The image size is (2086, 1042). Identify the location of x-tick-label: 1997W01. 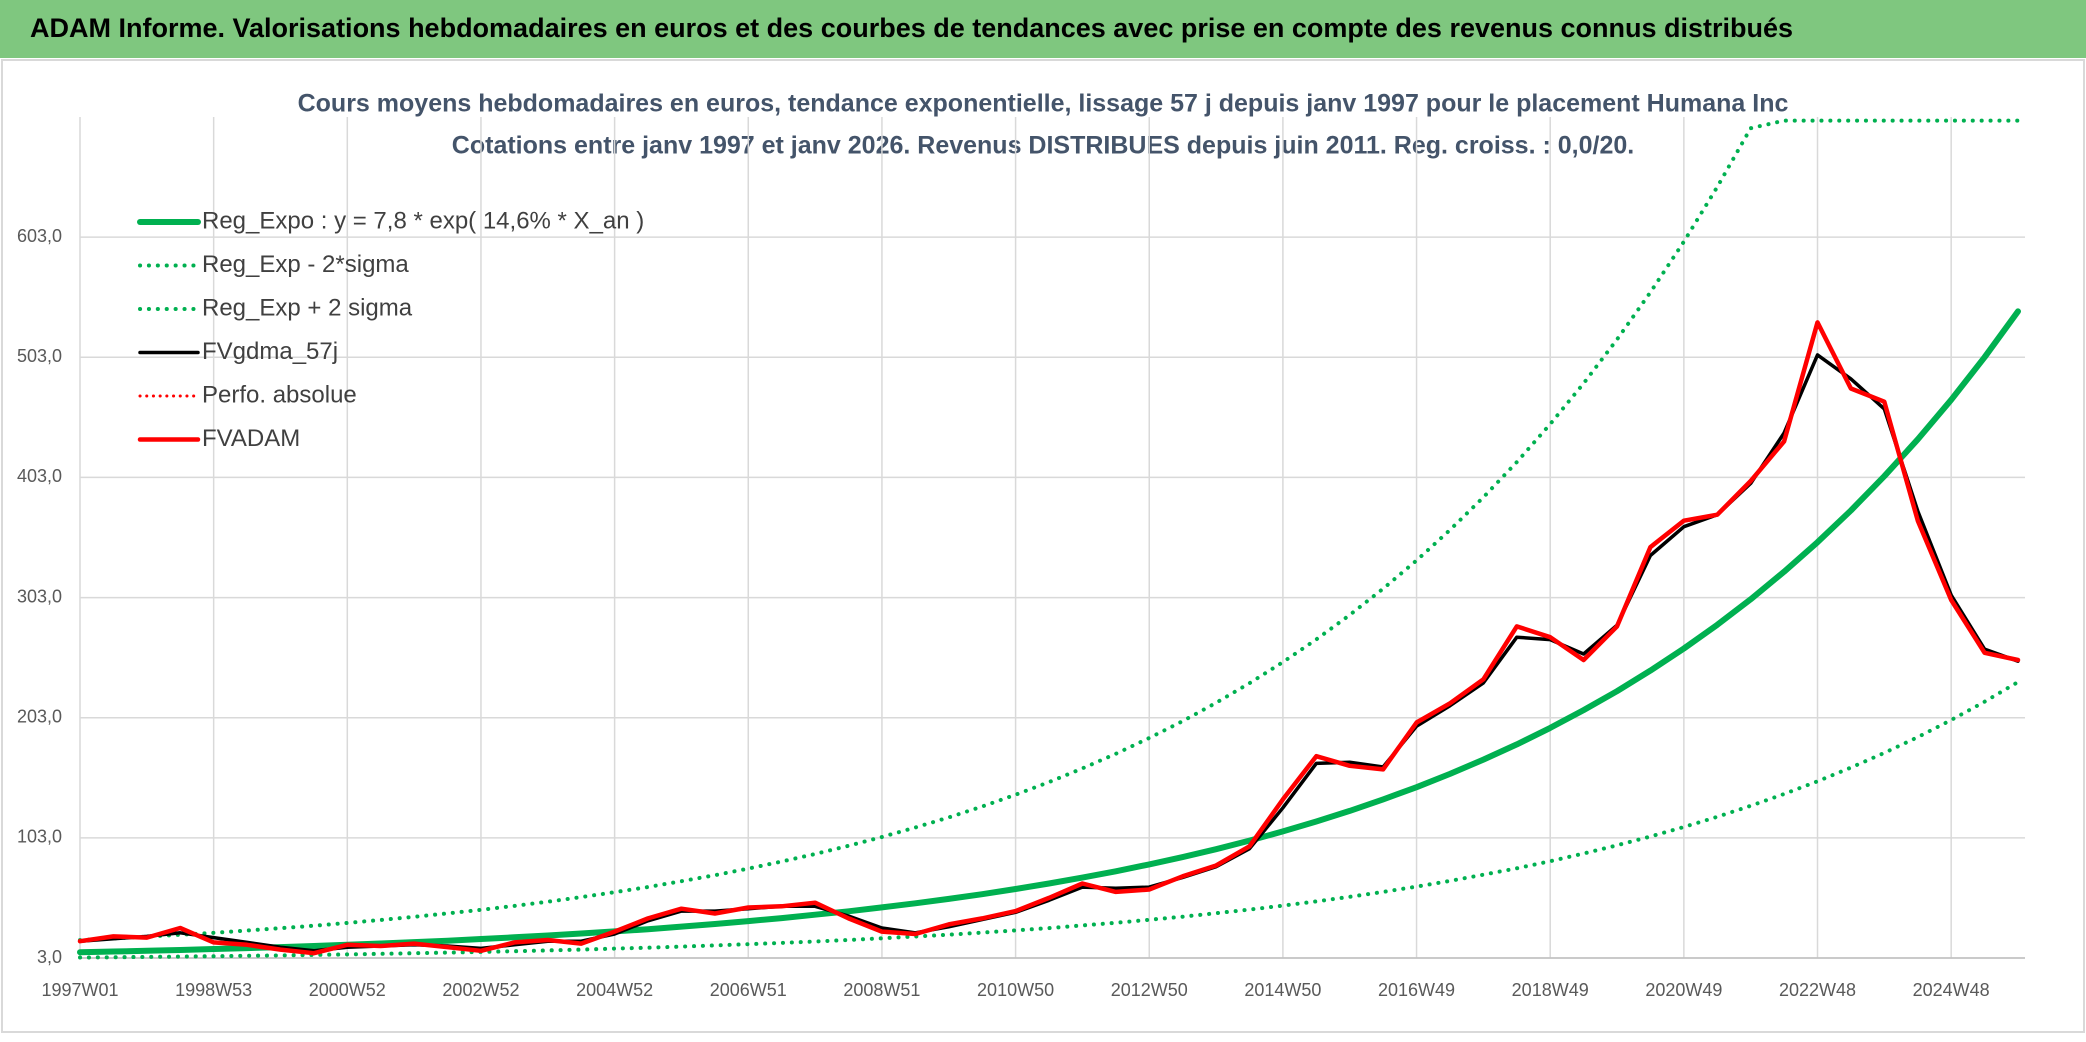
(79, 990).